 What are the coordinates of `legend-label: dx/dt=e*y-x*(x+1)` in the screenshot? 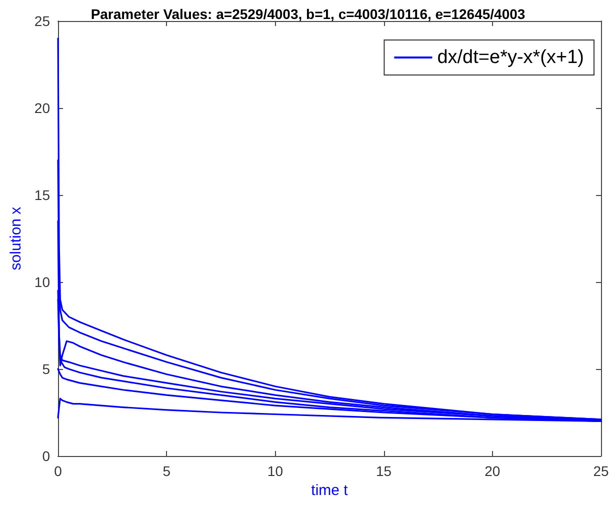 It's located at (510, 57).